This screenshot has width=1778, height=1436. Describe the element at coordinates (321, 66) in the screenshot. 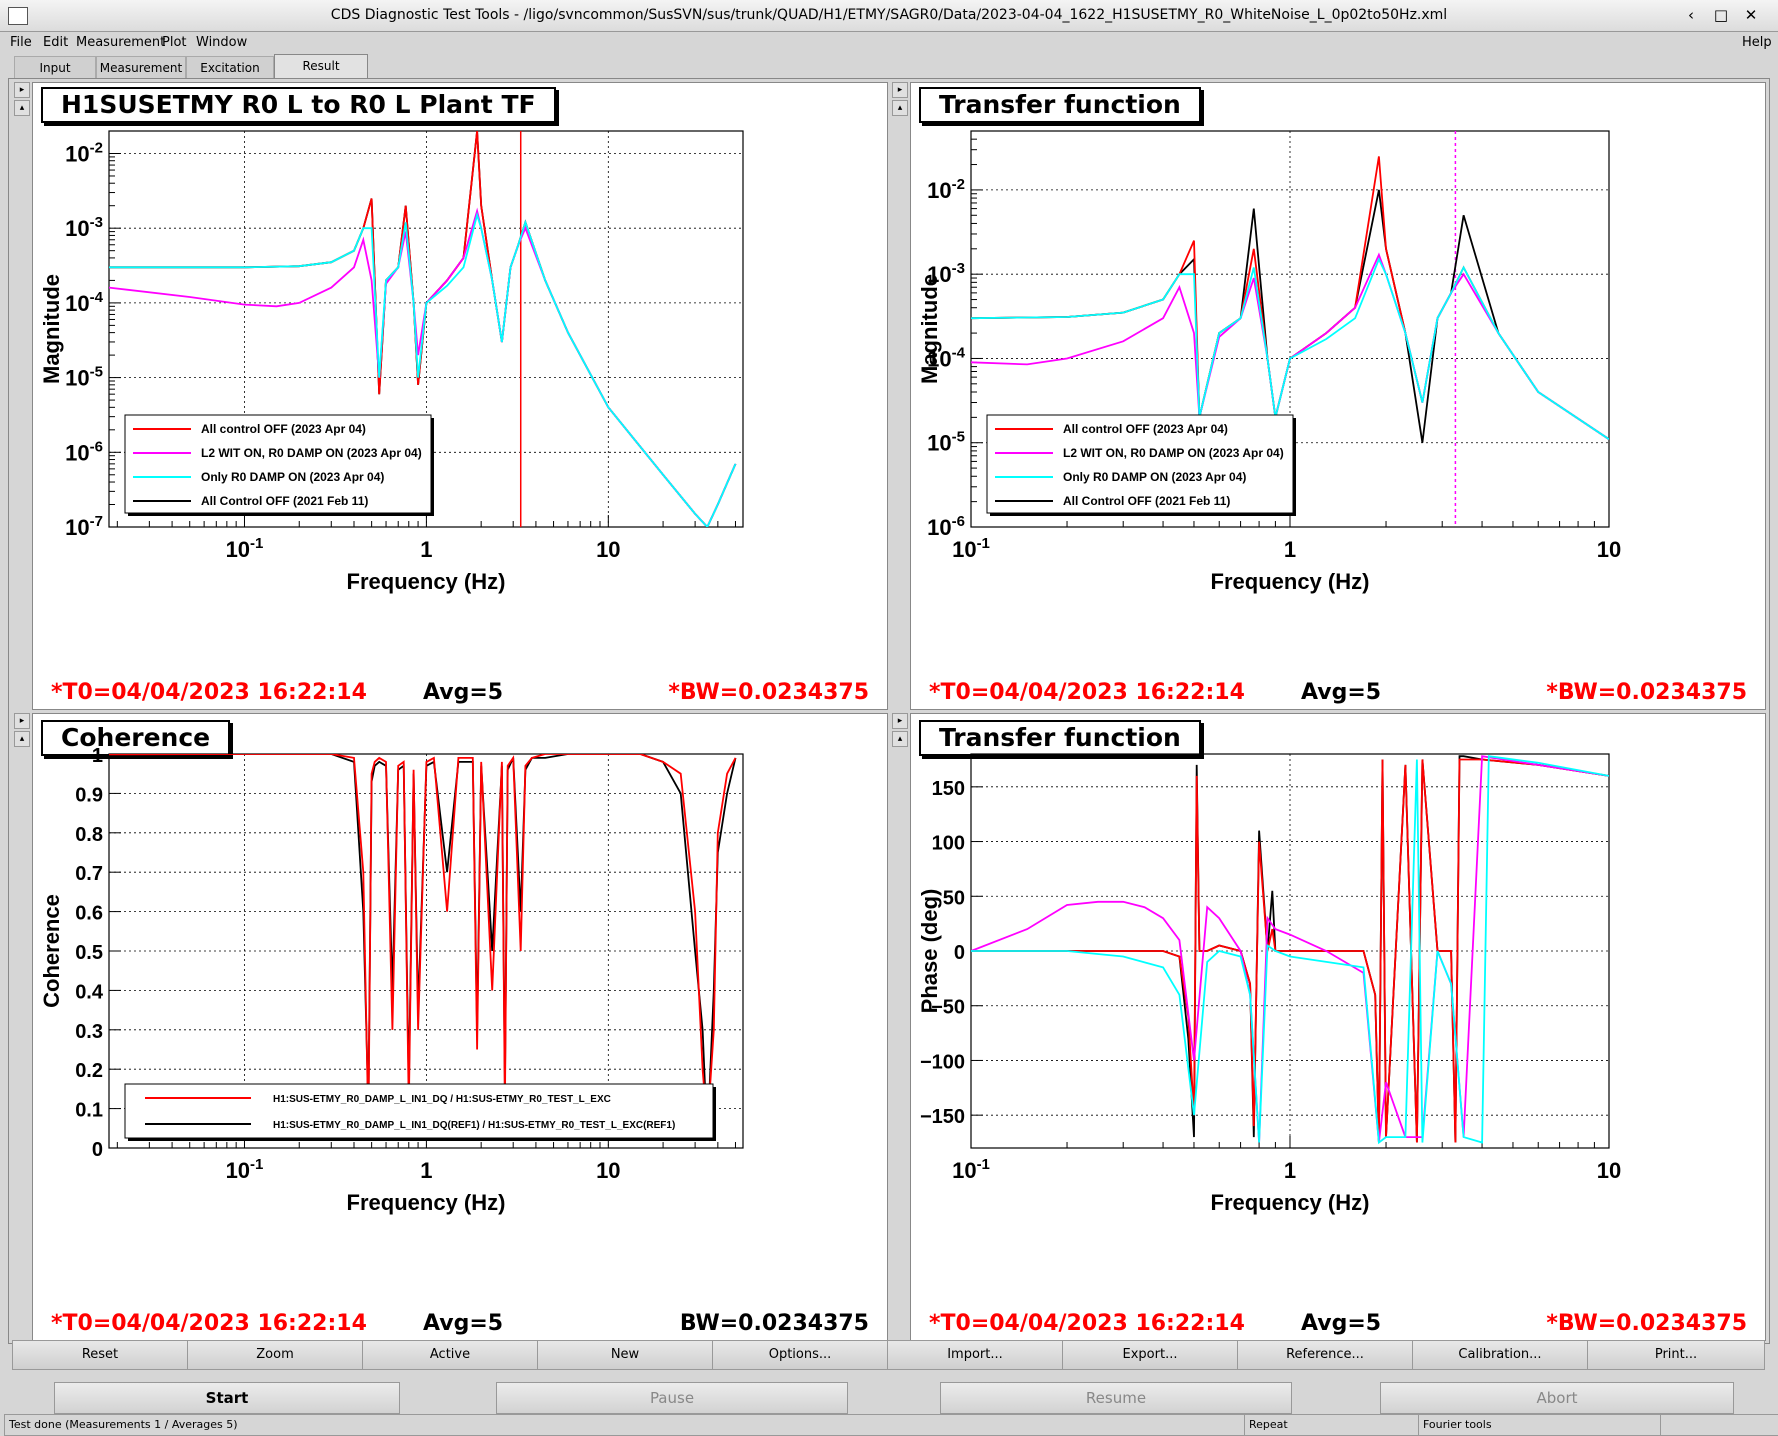

I see `tab-result: Result` at that location.